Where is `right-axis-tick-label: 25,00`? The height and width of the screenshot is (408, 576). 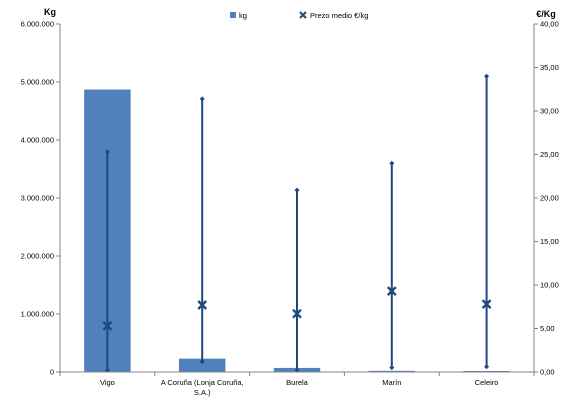 right-axis-tick-label: 25,00 is located at coordinates (549, 154).